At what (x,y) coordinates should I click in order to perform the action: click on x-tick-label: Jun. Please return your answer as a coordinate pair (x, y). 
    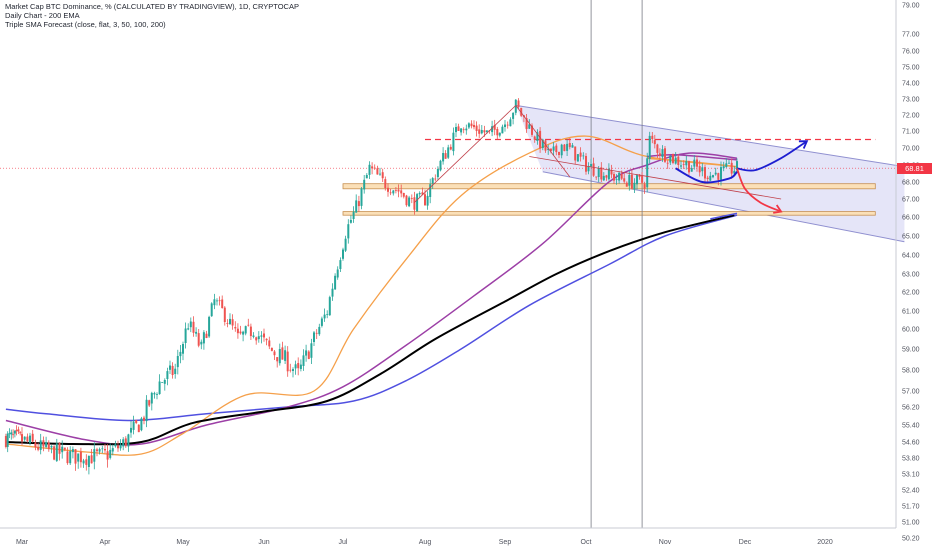
    Looking at the image, I should click on (263, 542).